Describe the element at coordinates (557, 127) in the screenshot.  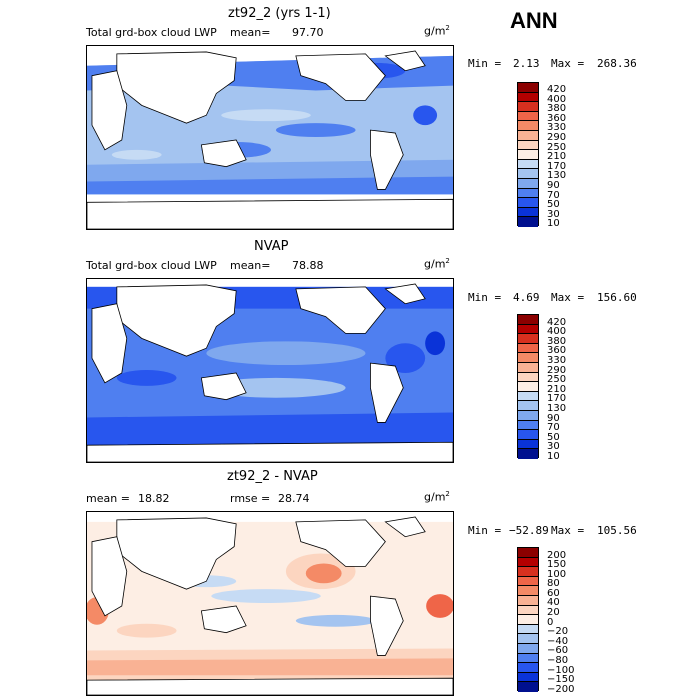
I see `panel-1-colorbar-label: 330` at that location.